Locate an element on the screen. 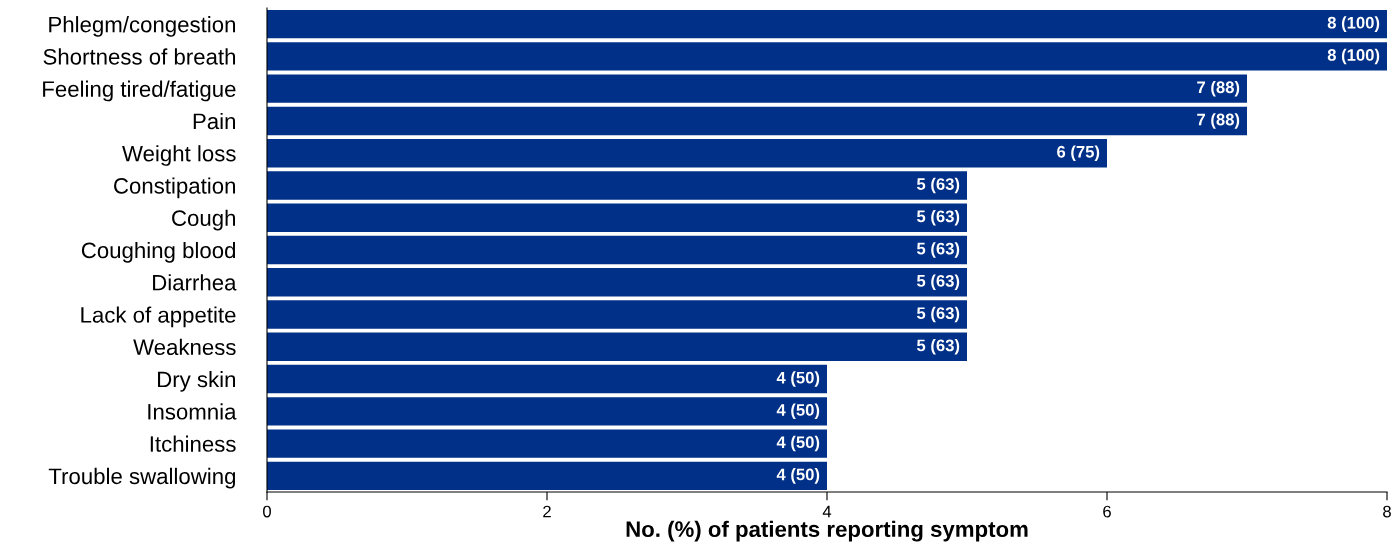 This screenshot has height=551, width=1397. y-tick-label: Constipation is located at coordinates (175, 188).